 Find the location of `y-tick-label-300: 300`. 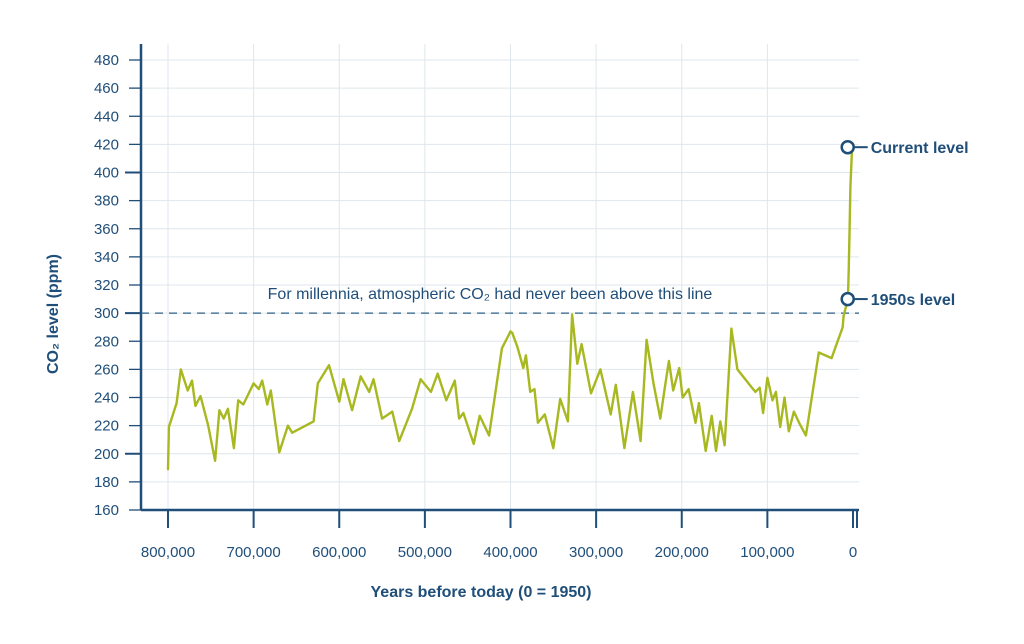

y-tick-label-300: 300 is located at coordinates (106, 313).